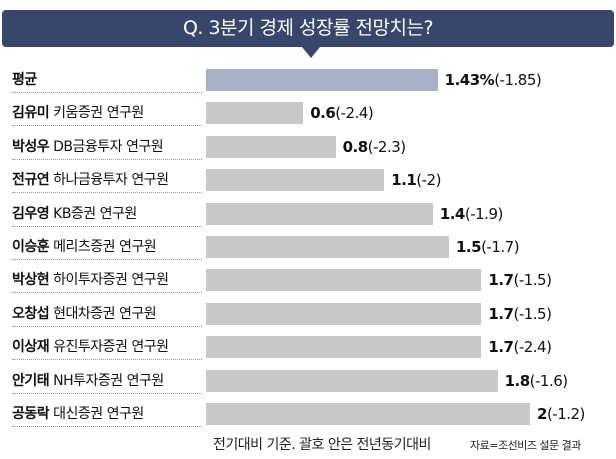 This screenshot has width=616, height=459. I want to click on person-affiliation: DB금융투자 연구원, so click(108, 146).